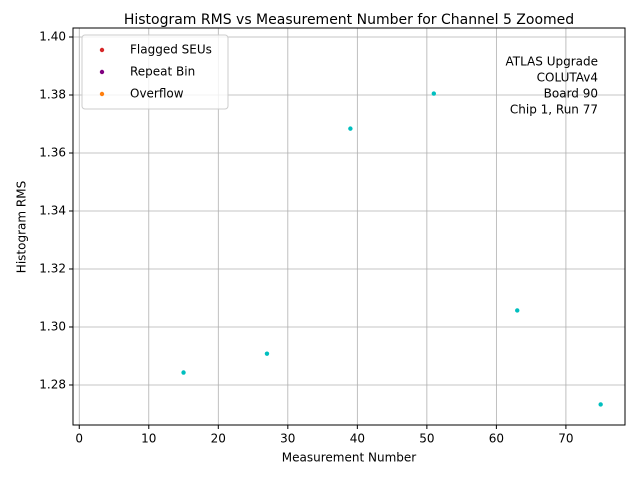  I want to click on y-tick-label: 1.40, so click(52, 36).